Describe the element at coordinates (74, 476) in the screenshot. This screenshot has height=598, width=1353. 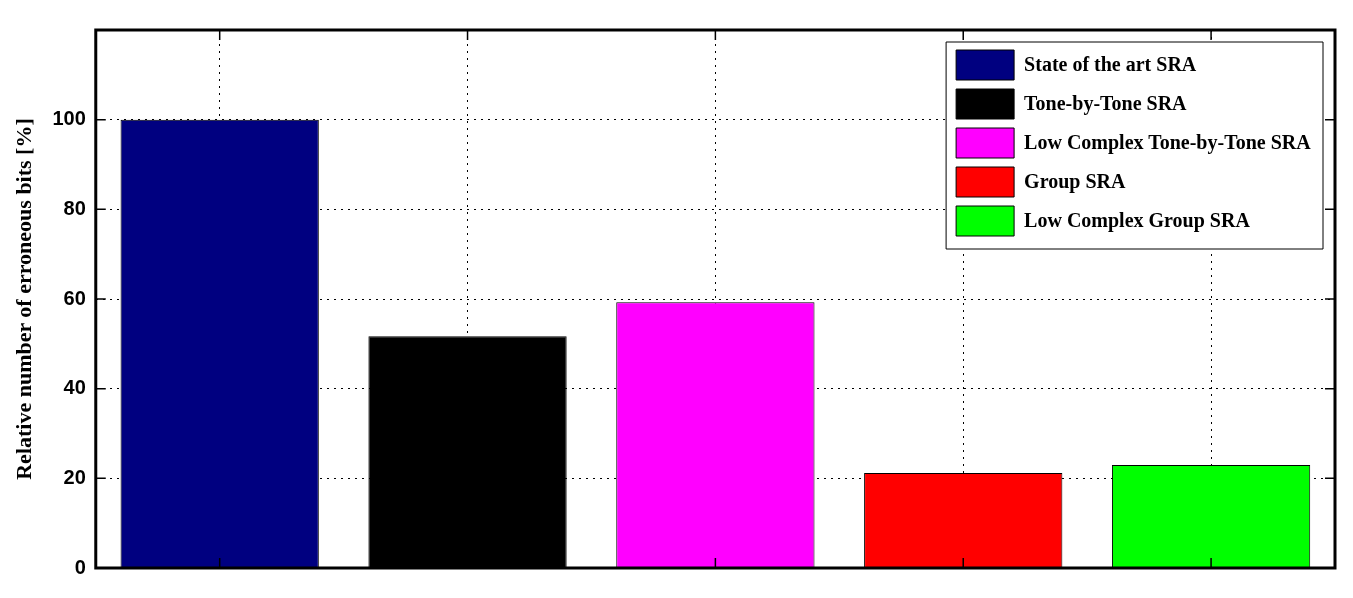
I see `y-tick-label: 20` at that location.